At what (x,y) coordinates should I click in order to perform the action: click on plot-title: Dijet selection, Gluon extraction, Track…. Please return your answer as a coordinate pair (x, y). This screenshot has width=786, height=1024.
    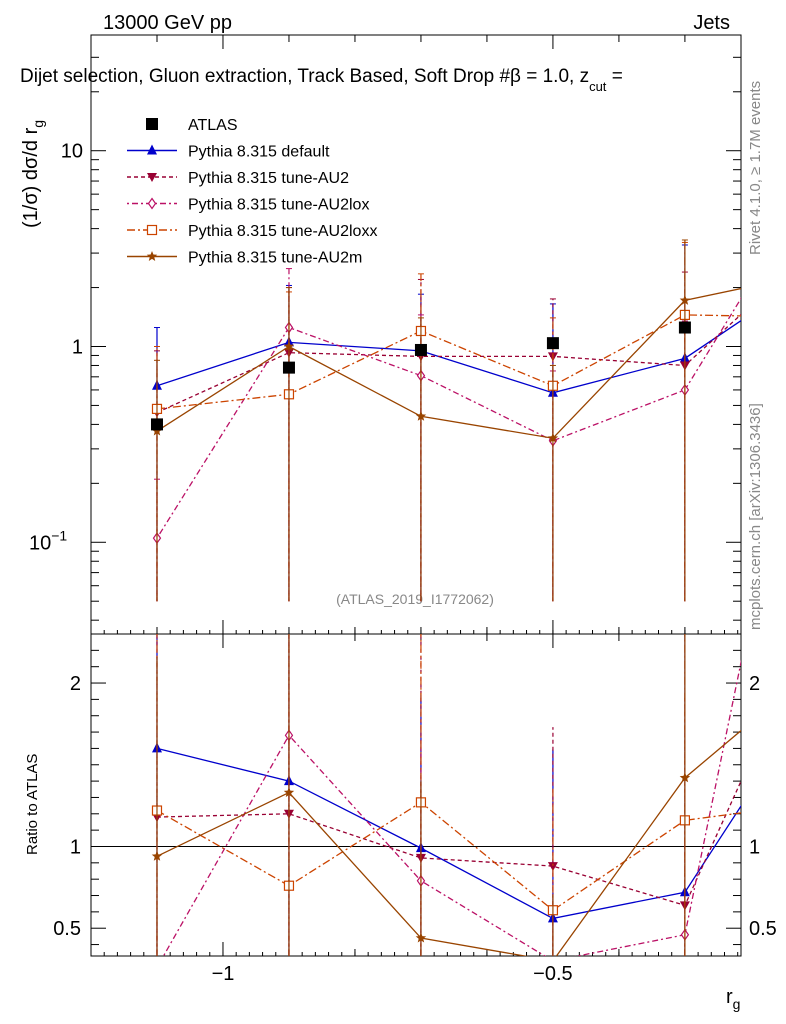
    Looking at the image, I should click on (321, 80).